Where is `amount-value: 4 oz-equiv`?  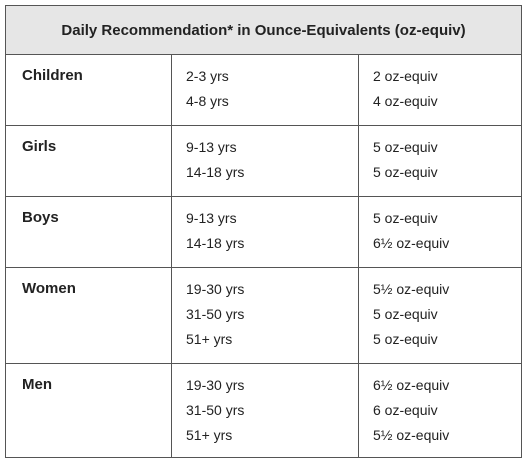 amount-value: 4 oz-equiv is located at coordinates (405, 101).